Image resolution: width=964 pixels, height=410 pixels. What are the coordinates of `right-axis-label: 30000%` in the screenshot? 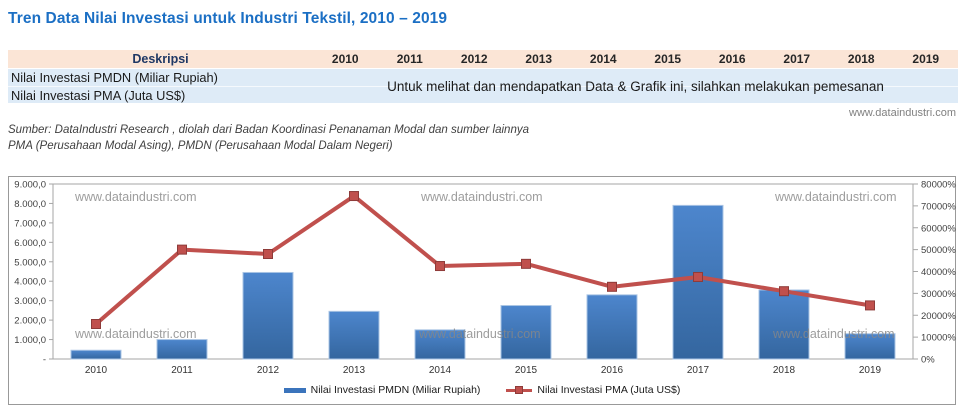 It's located at (938, 294).